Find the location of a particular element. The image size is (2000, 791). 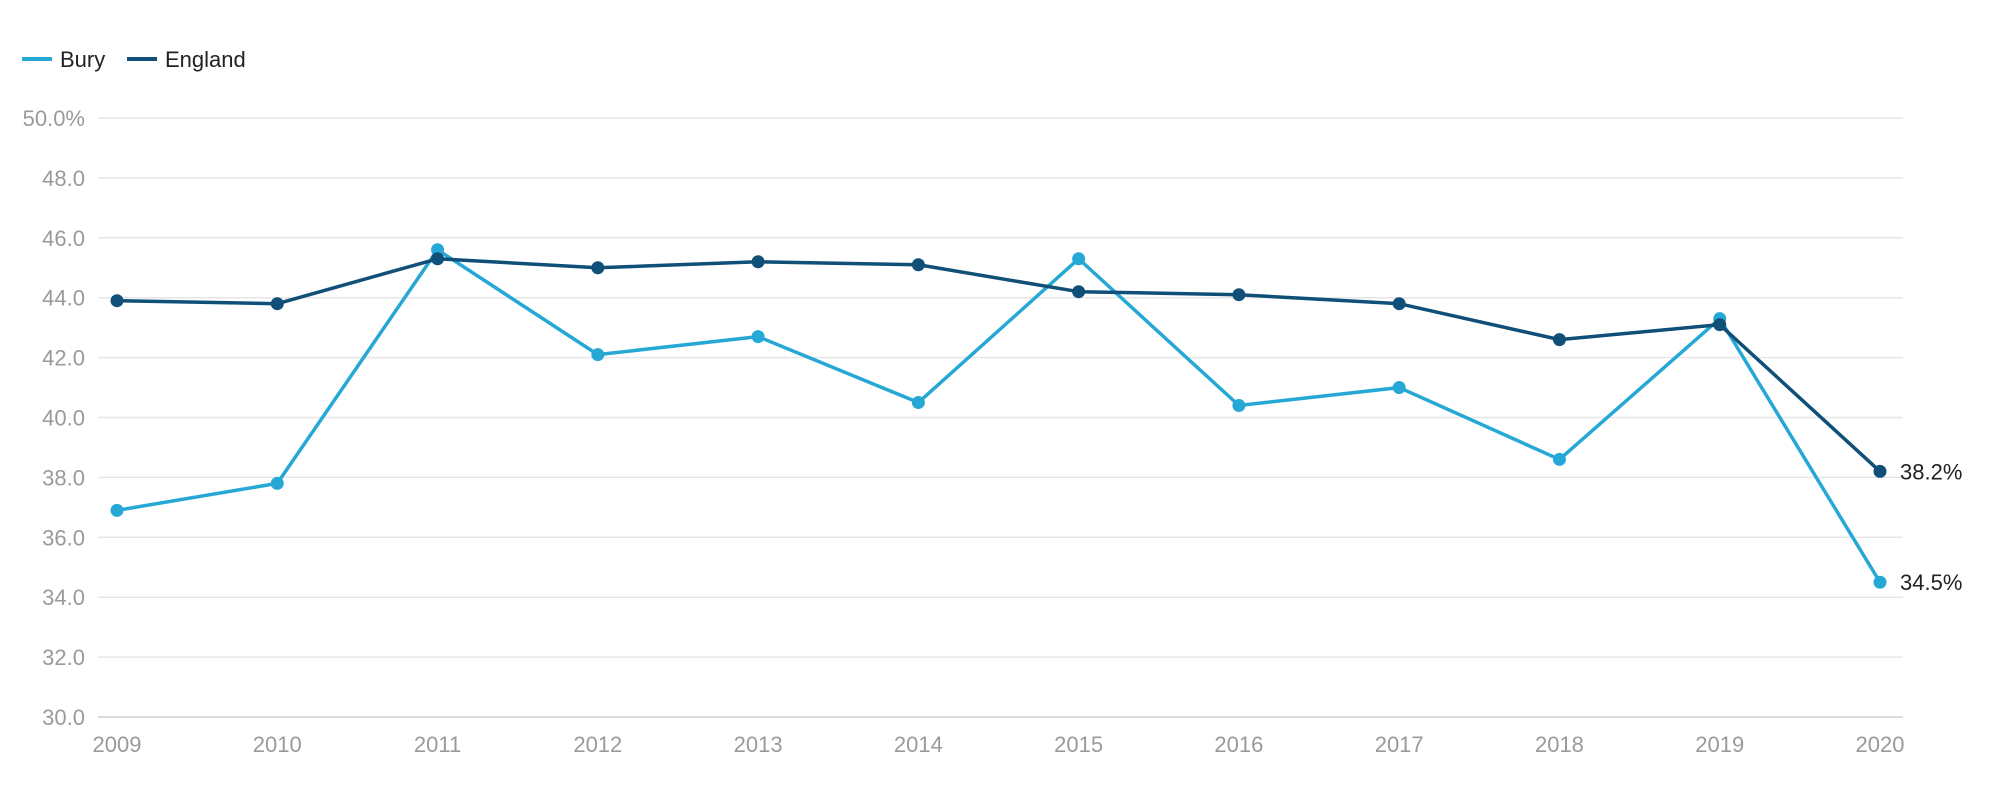

legend: Bury England is located at coordinates (134, 59).